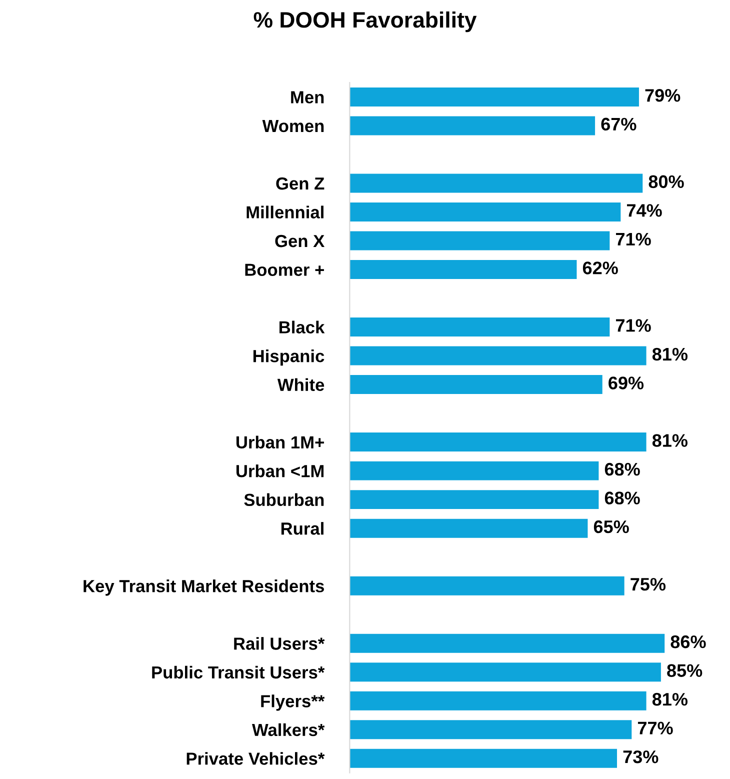 The image size is (730, 779). Describe the element at coordinates (285, 212) in the screenshot. I see `y-tick-label: Millennial` at that location.